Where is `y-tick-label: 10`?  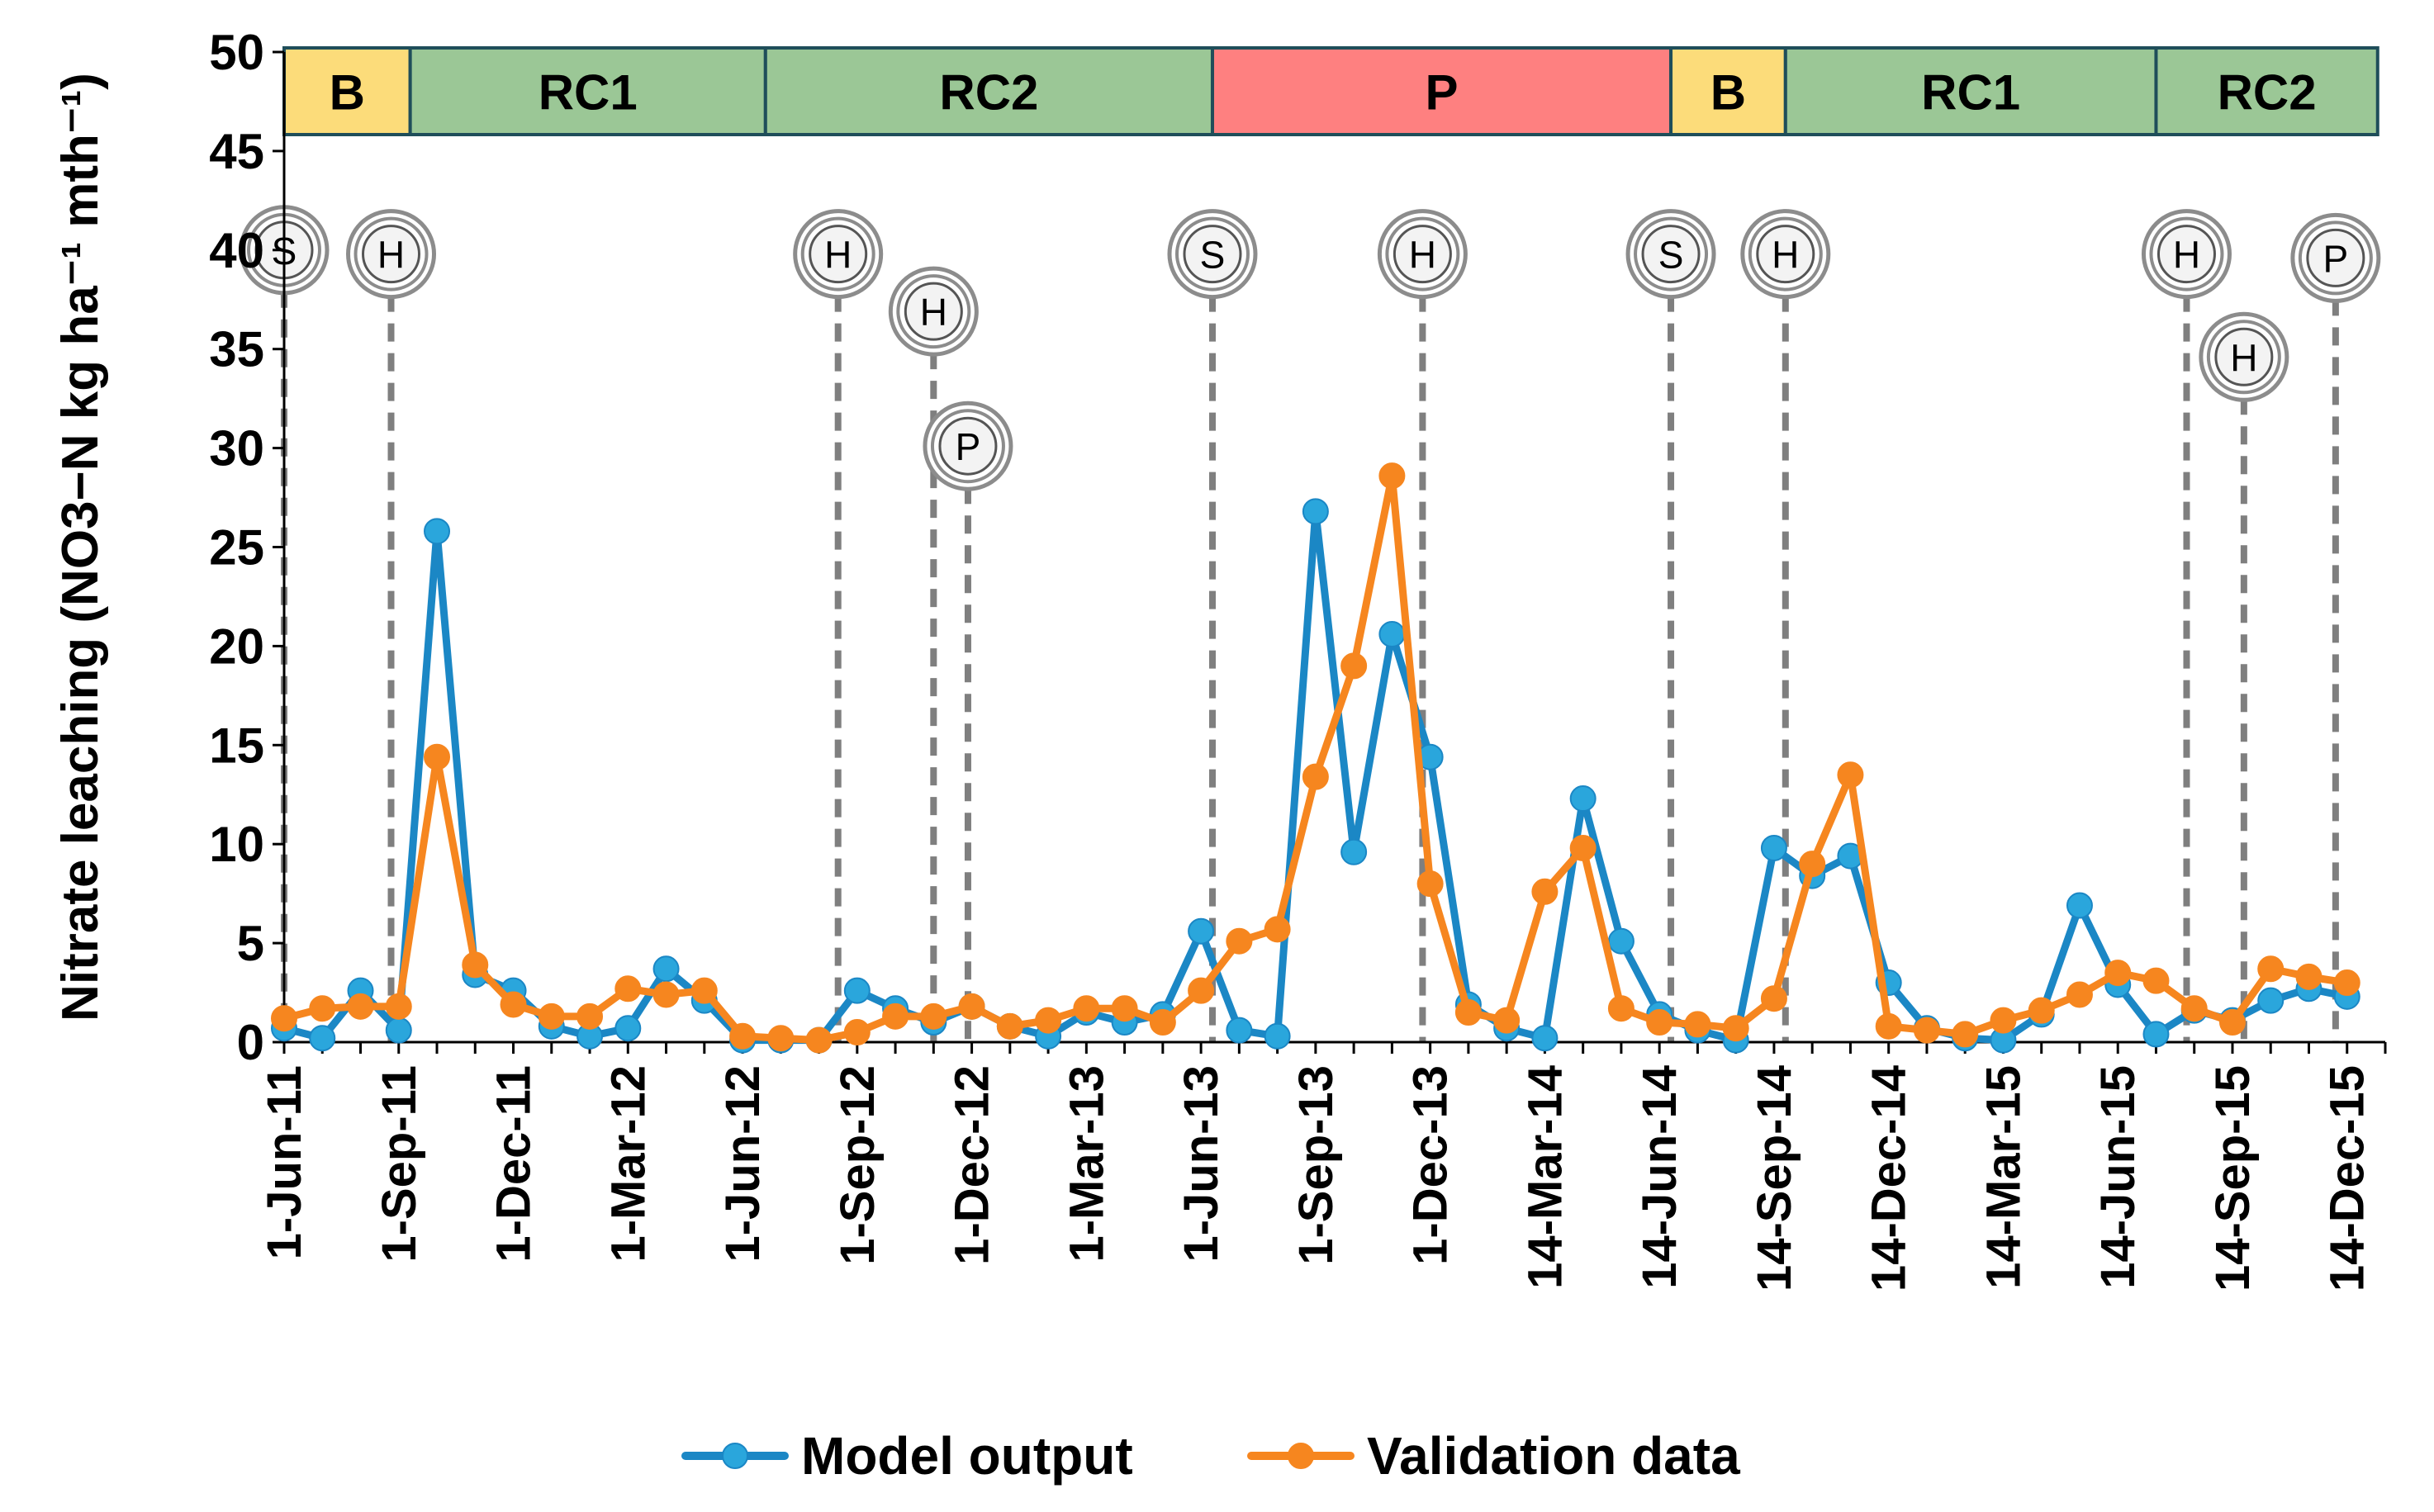
y-tick-label: 10 is located at coordinates (237, 844).